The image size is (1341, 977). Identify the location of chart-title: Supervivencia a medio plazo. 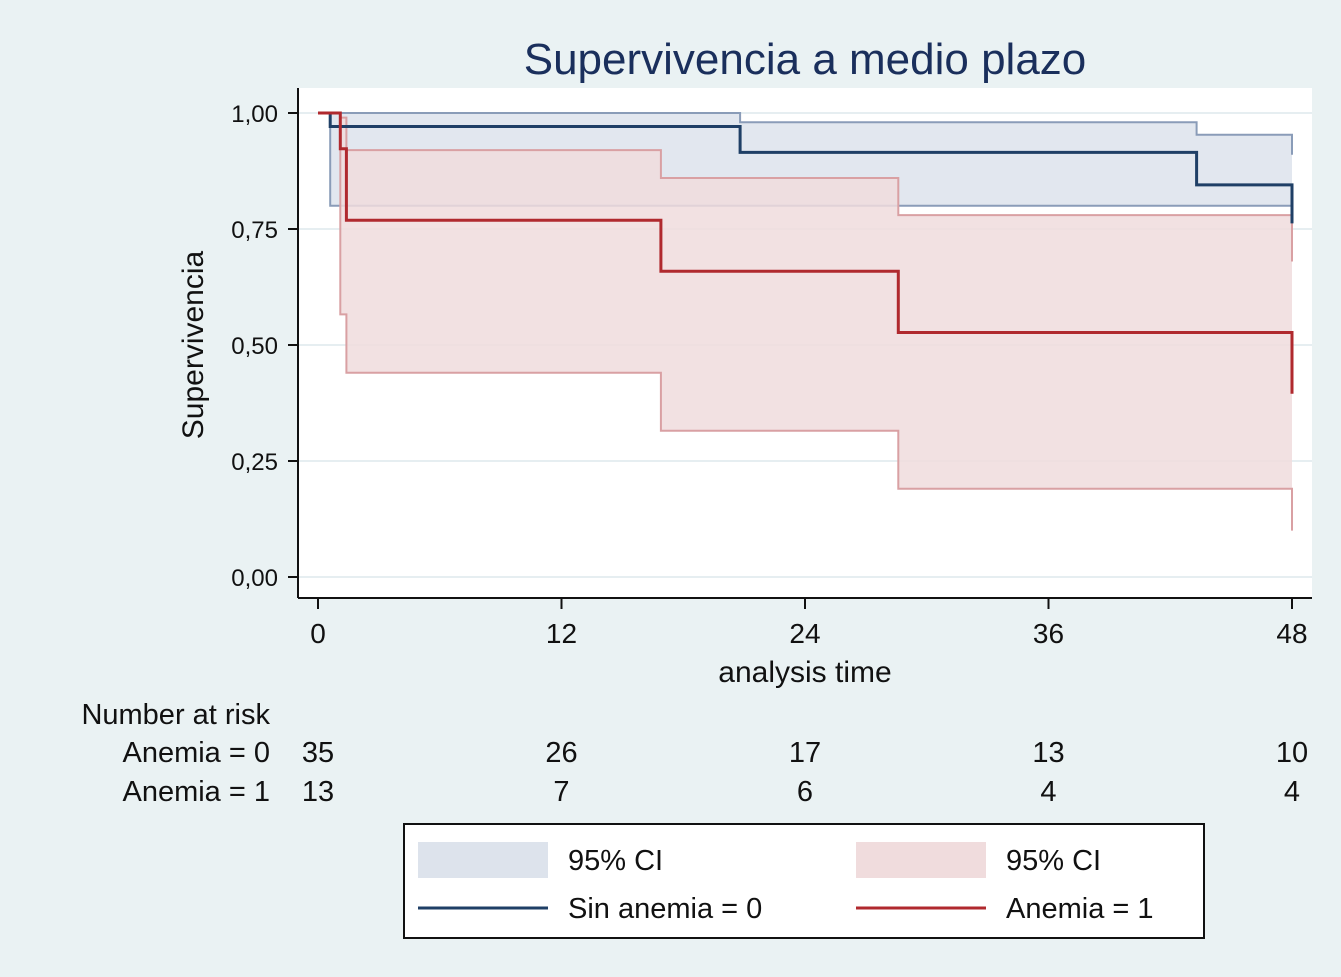
(805, 59).